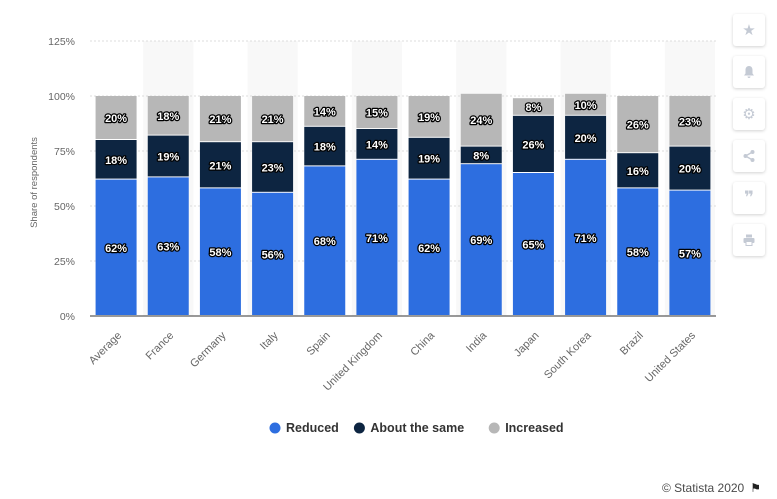 The width and height of the screenshot is (777, 499). What do you see at coordinates (755, 488) in the screenshot?
I see `flag-icon: ⚑` at bounding box center [755, 488].